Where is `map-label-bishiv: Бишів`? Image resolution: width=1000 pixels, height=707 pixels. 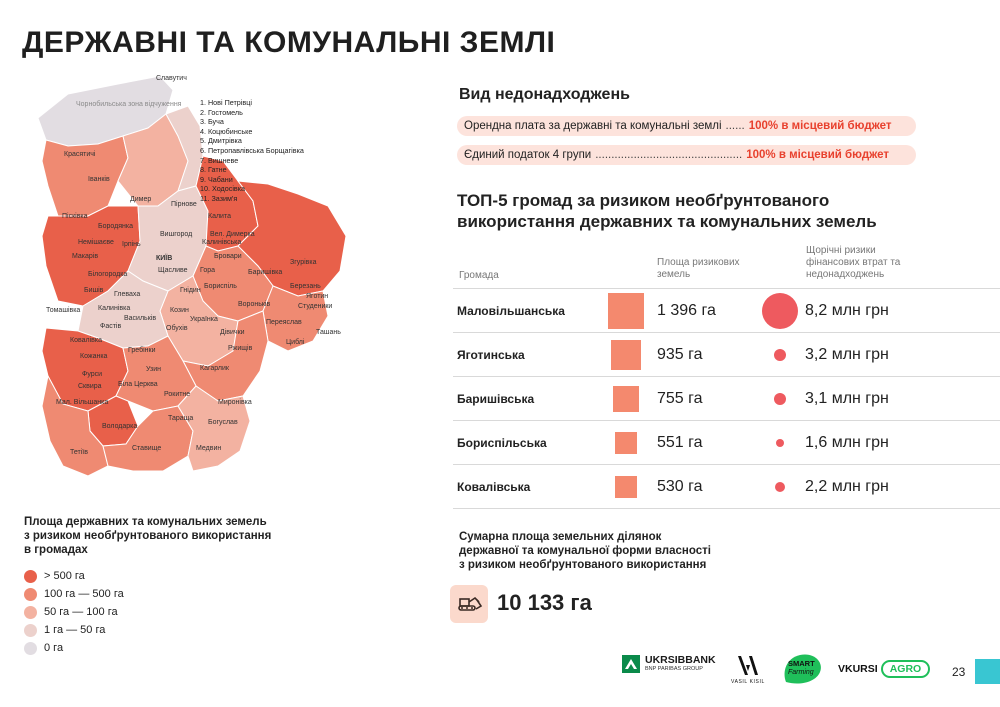
map-label-bishiv: Бишів is located at coordinates (94, 290).